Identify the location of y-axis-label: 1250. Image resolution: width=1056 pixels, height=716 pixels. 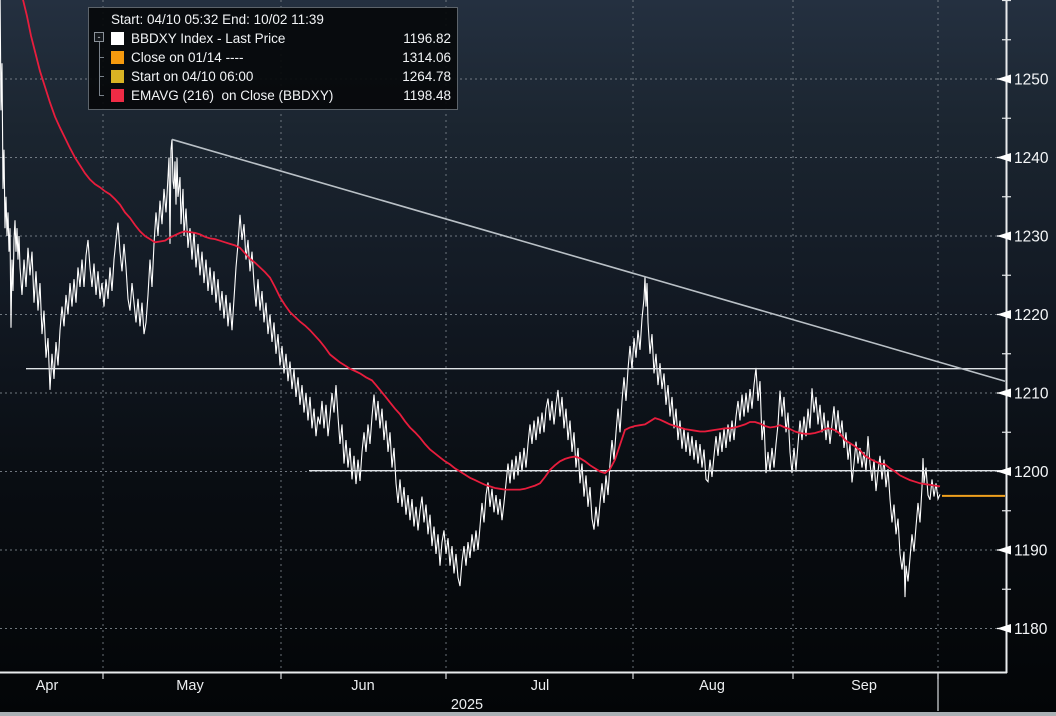
(1031, 80).